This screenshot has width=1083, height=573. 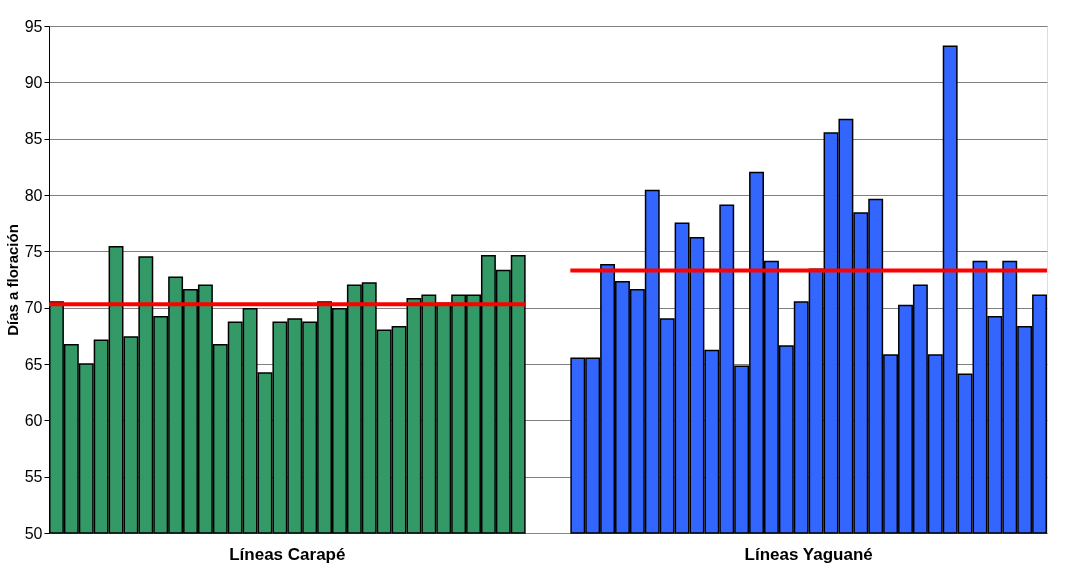 I want to click on y-tick-label: 75, so click(x=33, y=251).